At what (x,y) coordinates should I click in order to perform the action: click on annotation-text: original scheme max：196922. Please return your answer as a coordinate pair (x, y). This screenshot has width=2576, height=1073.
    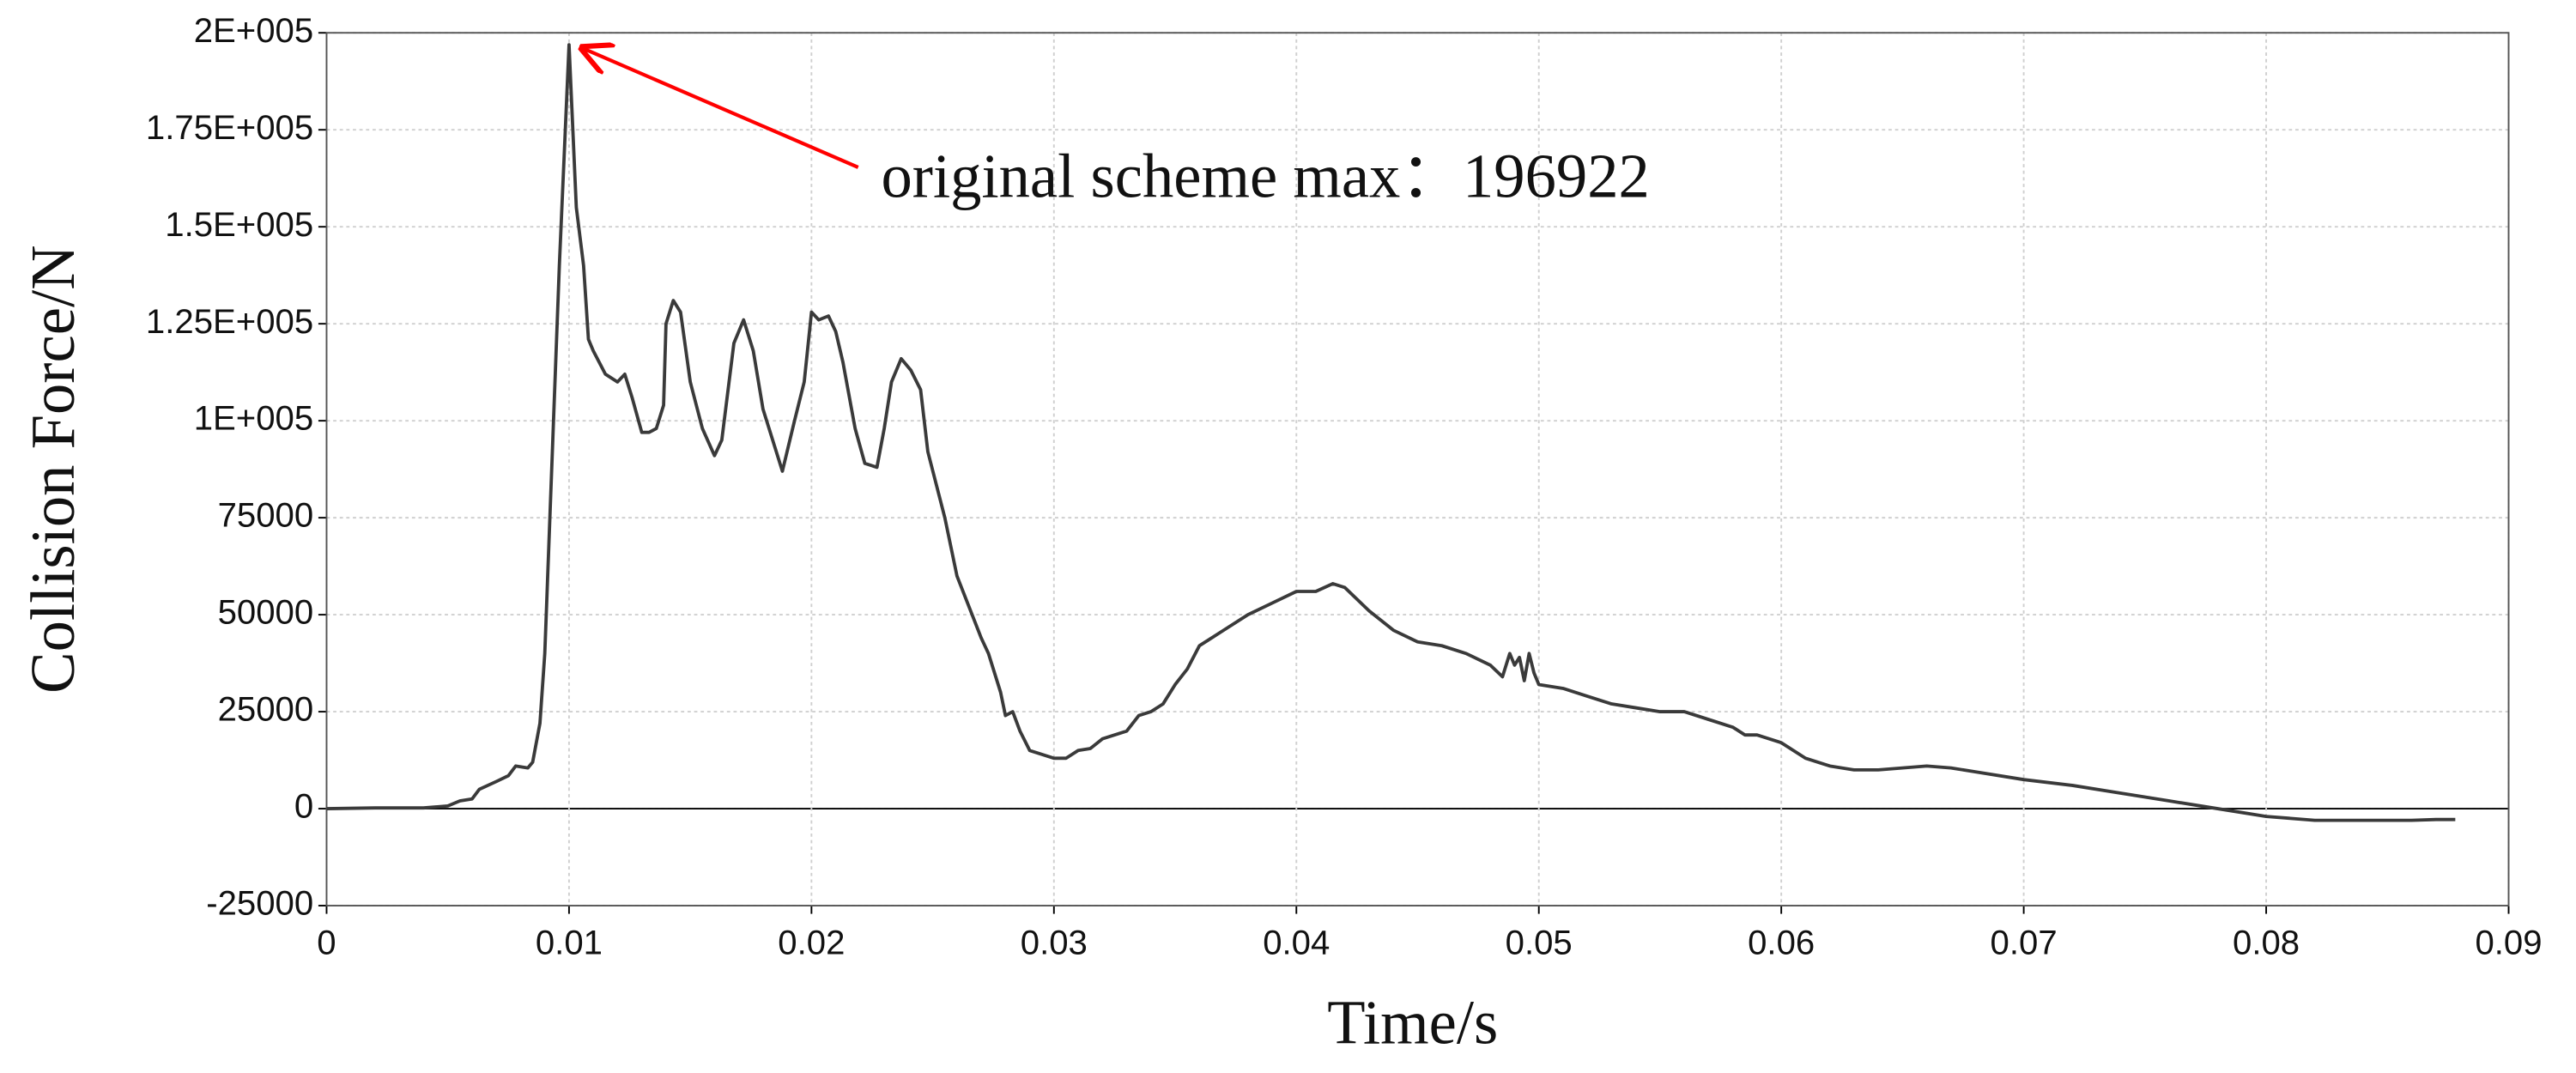
    Looking at the image, I should click on (1265, 175).